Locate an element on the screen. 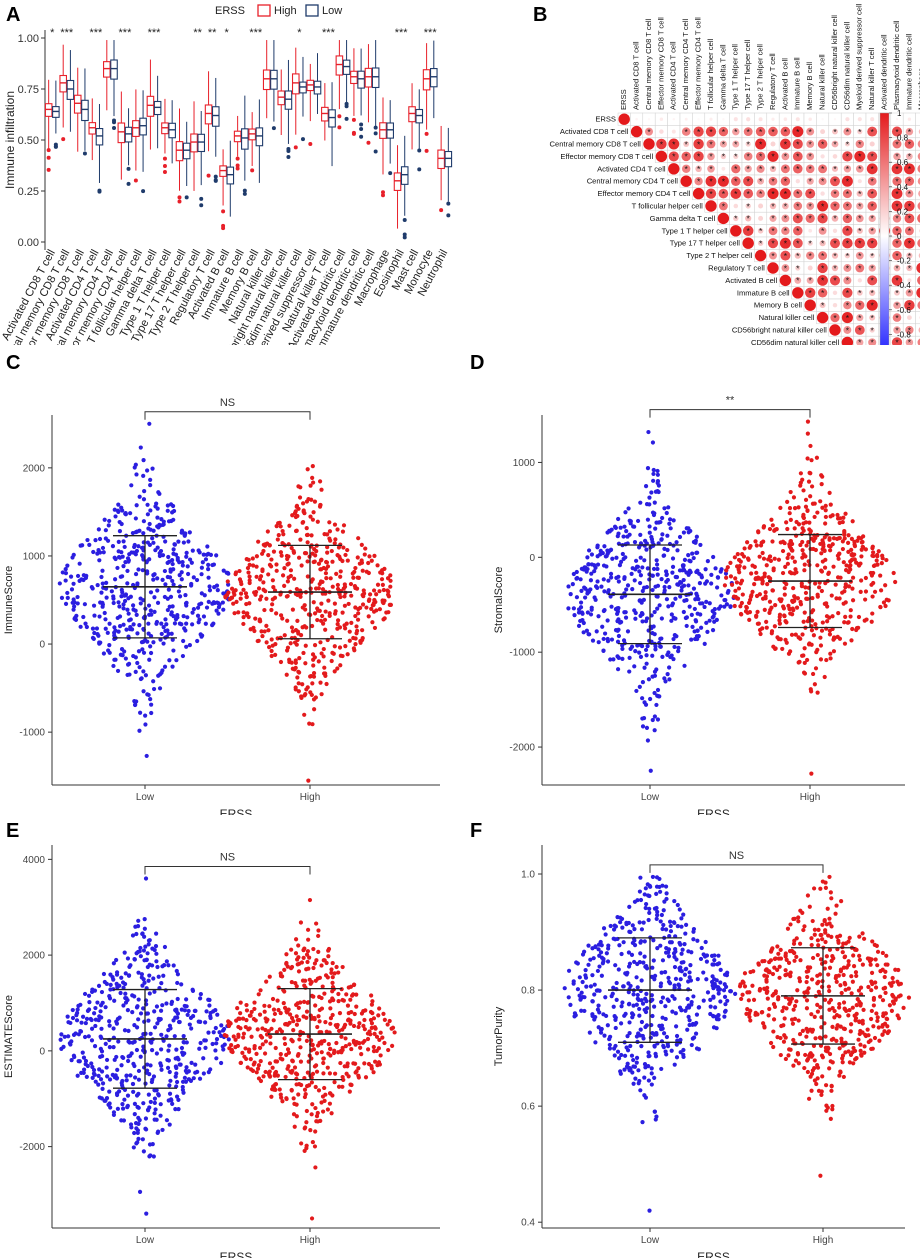 The width and height of the screenshot is (920, 1258). outlier-low is located at coordinates (55, 146).